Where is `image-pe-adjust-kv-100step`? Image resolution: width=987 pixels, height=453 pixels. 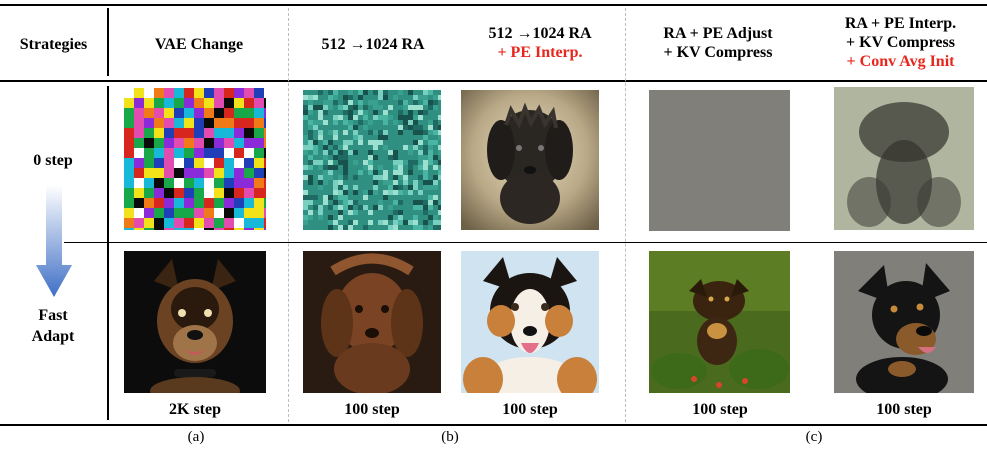
image-pe-adjust-kv-100step is located at coordinates (719, 322).